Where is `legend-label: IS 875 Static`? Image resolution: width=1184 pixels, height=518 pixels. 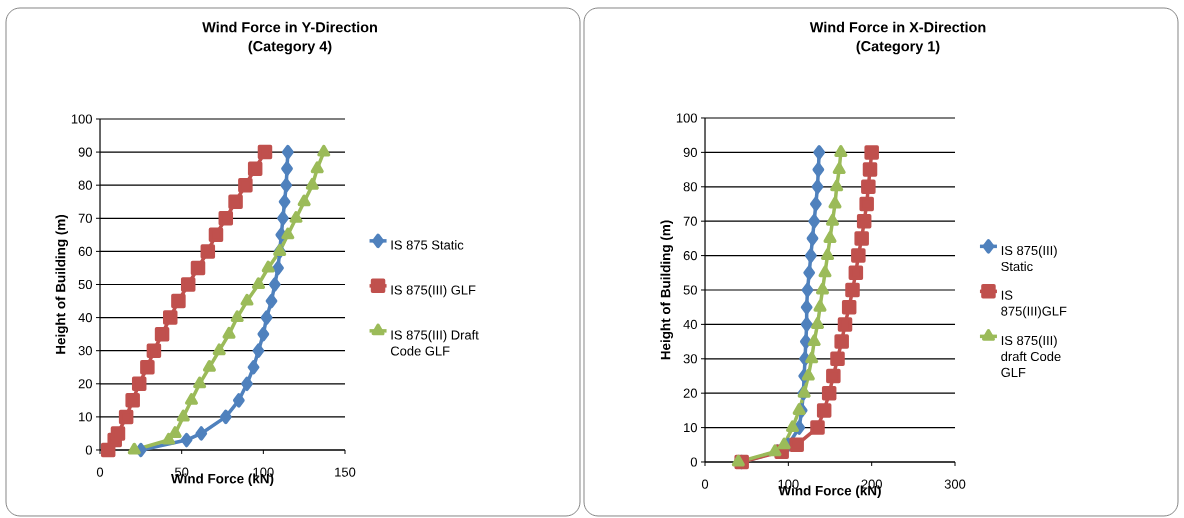
legend-label: IS 875 Static is located at coordinates (427, 245).